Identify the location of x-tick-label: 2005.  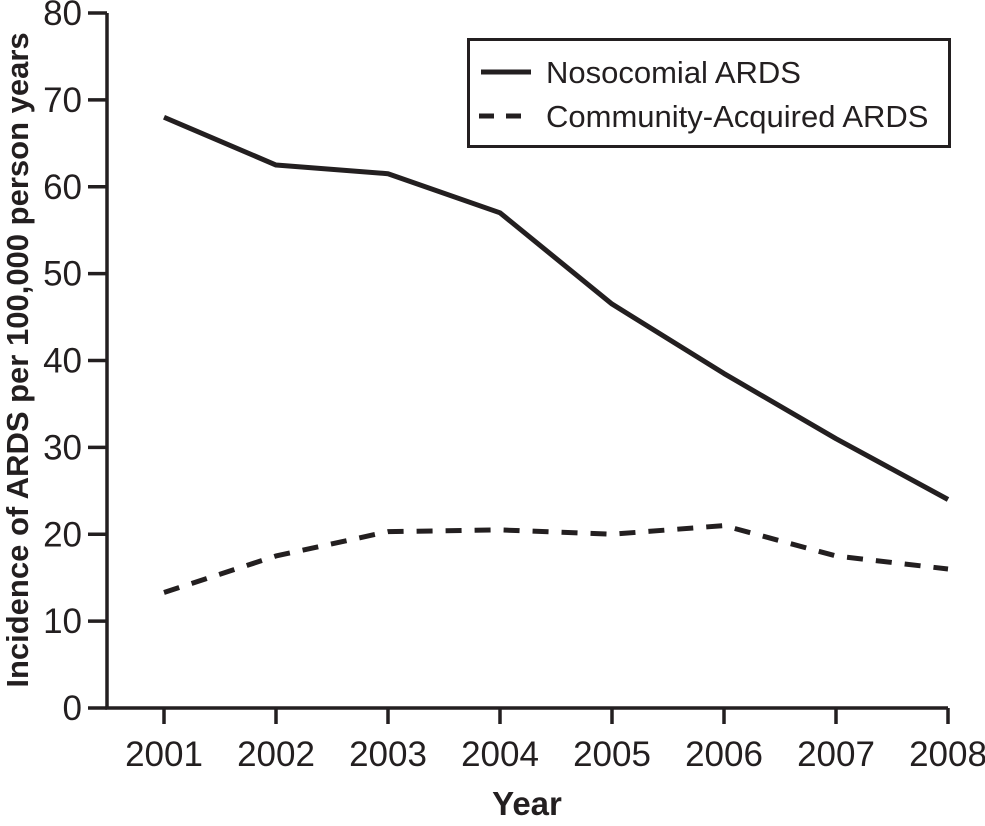
(612, 754).